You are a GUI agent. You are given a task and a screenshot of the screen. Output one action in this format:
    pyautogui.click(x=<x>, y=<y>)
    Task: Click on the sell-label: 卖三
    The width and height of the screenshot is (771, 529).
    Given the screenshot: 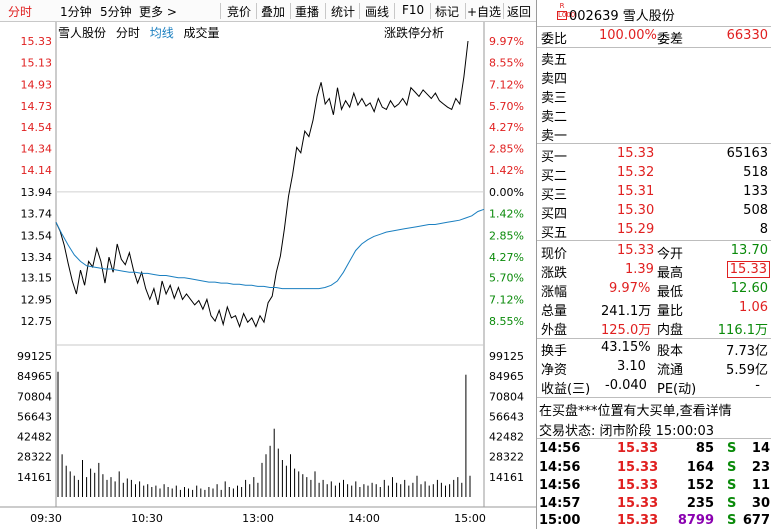 What is the action you would take?
    pyautogui.click(x=554, y=98)
    